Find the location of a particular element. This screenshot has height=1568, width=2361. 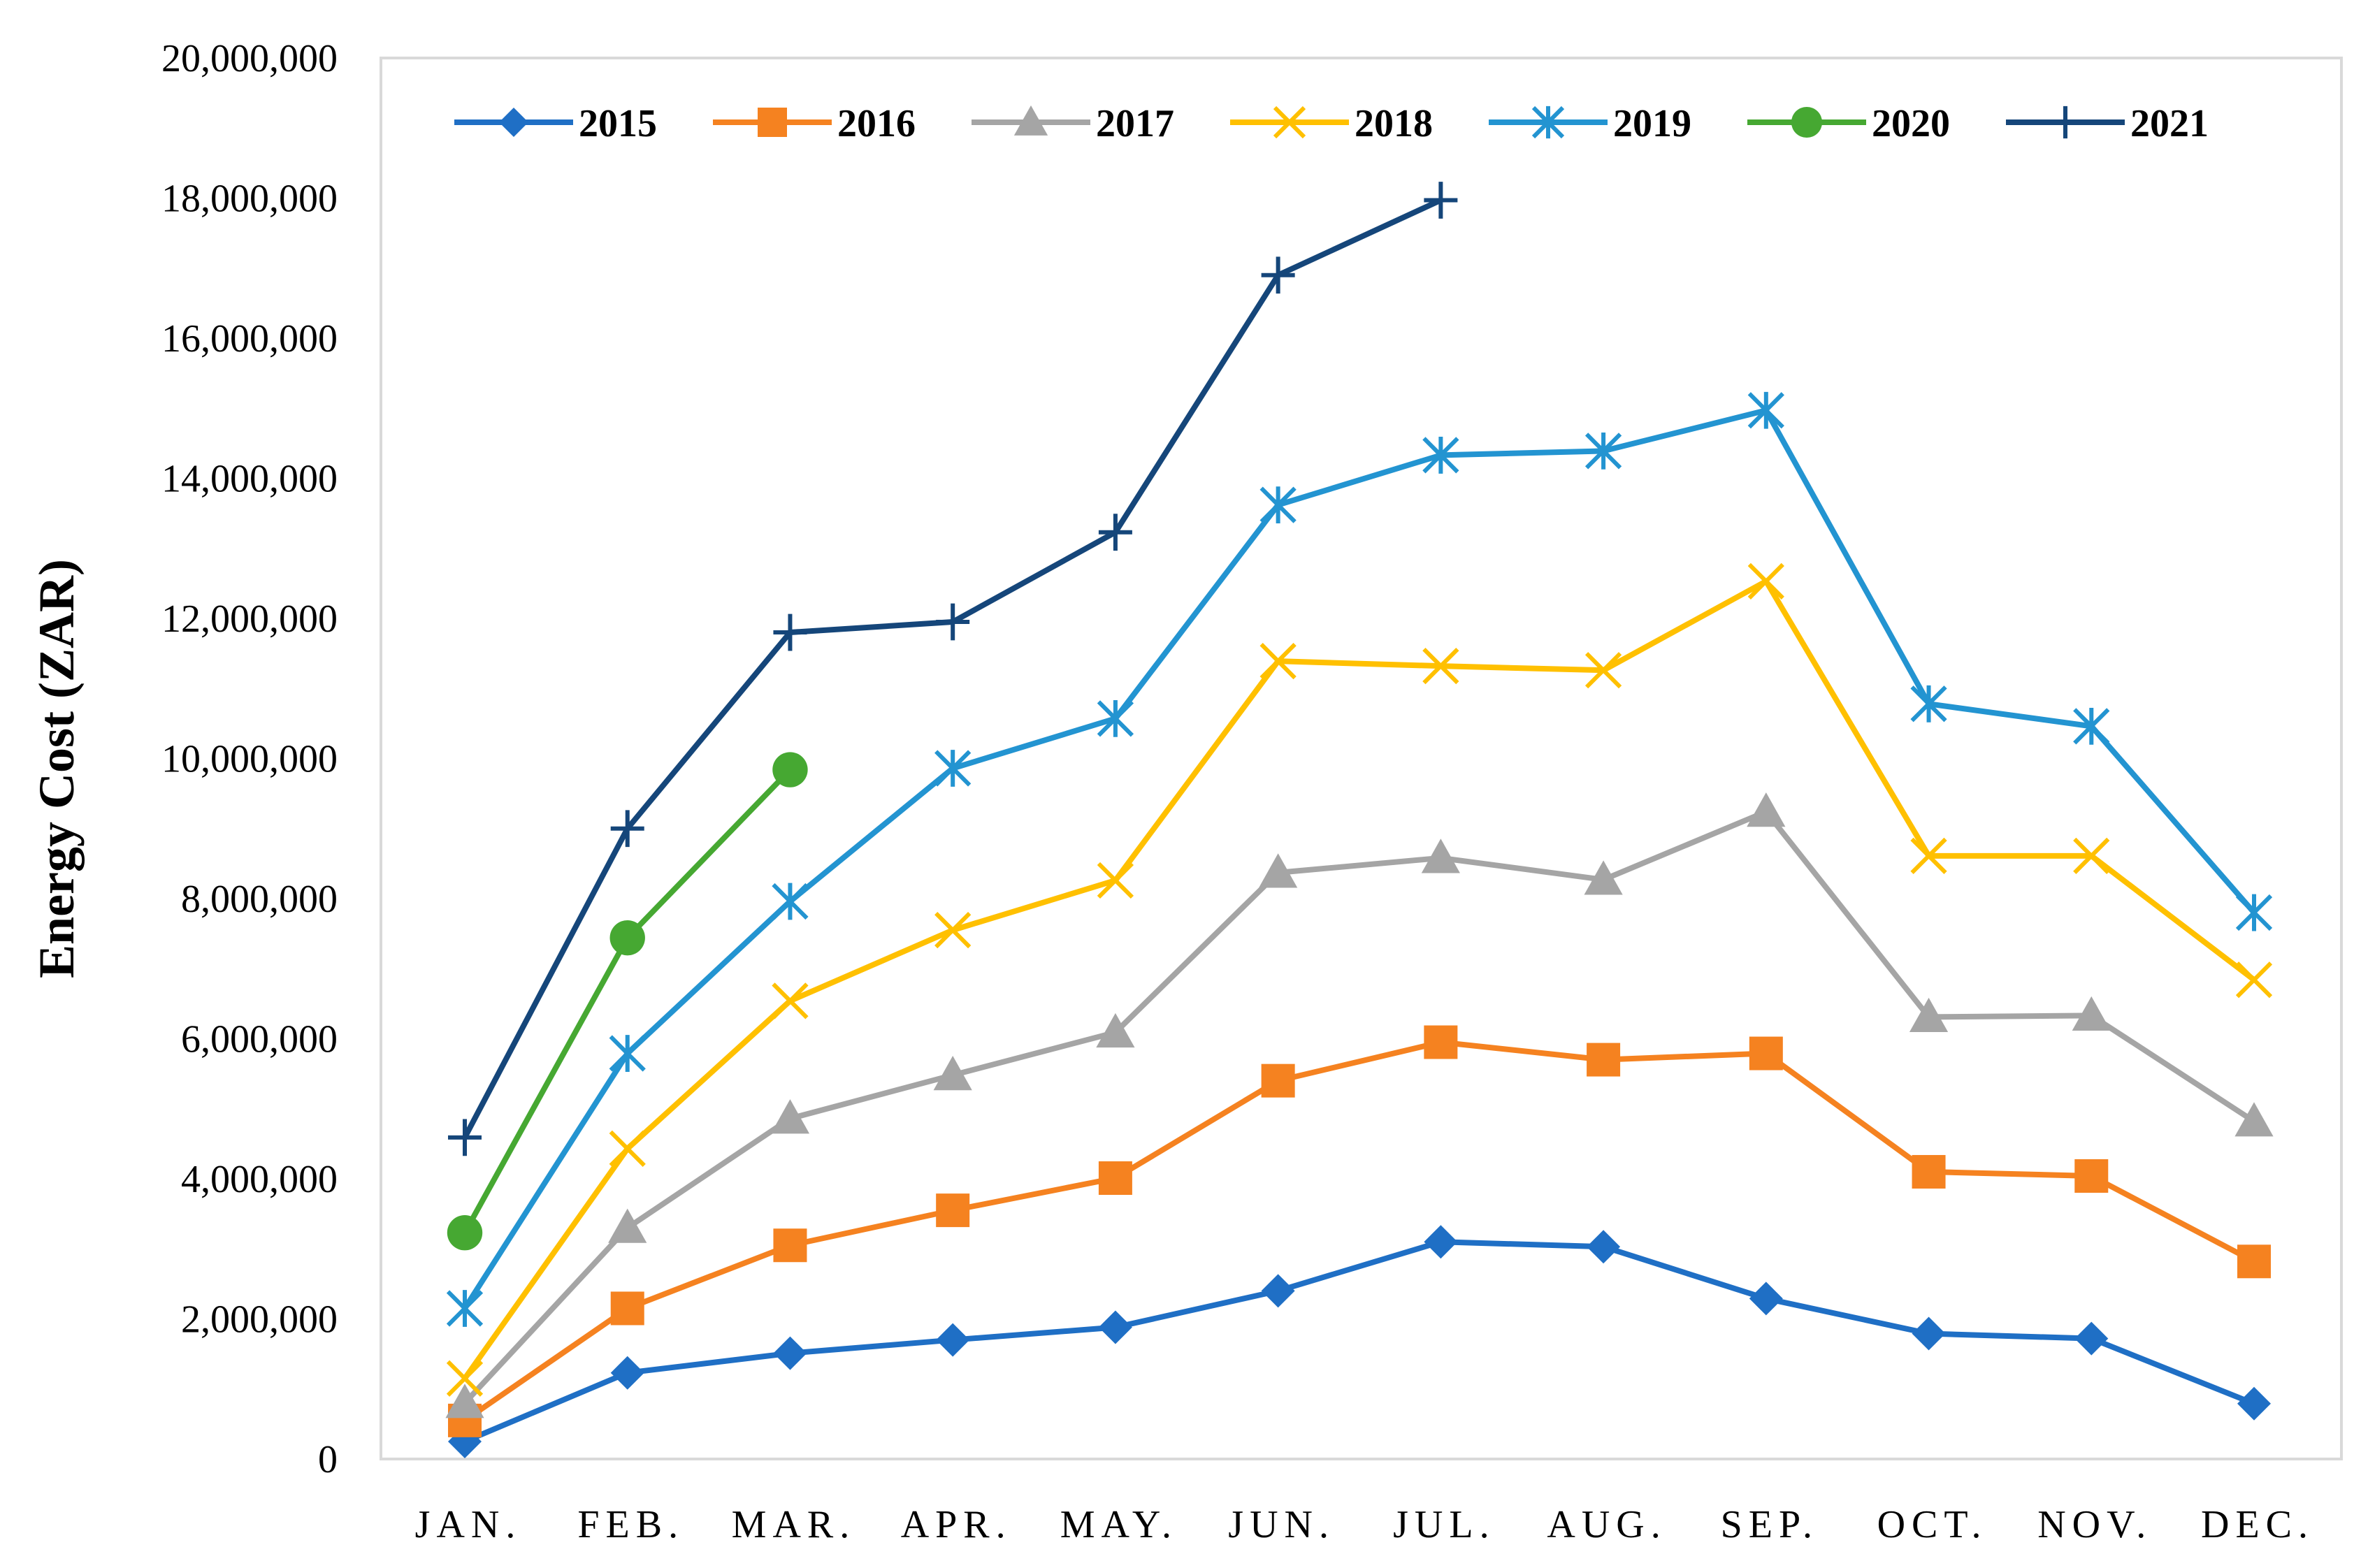

y-tick-label: 16,000,000 is located at coordinates (249, 339).